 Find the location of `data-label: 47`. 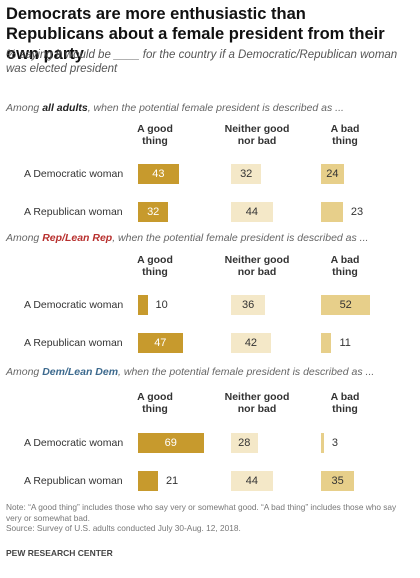

data-label: 47 is located at coordinates (160, 343).